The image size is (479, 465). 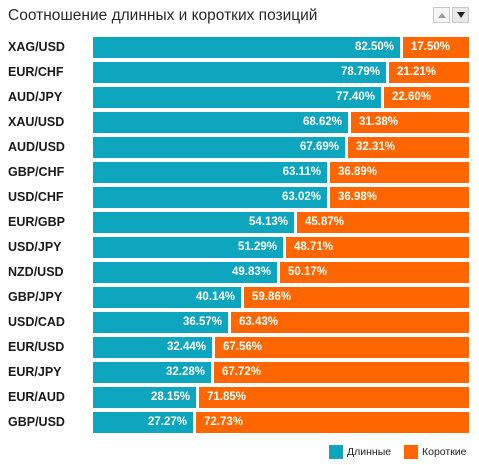 What do you see at coordinates (399, 197) in the screenshot?
I see `short-bar: 36.98%` at bounding box center [399, 197].